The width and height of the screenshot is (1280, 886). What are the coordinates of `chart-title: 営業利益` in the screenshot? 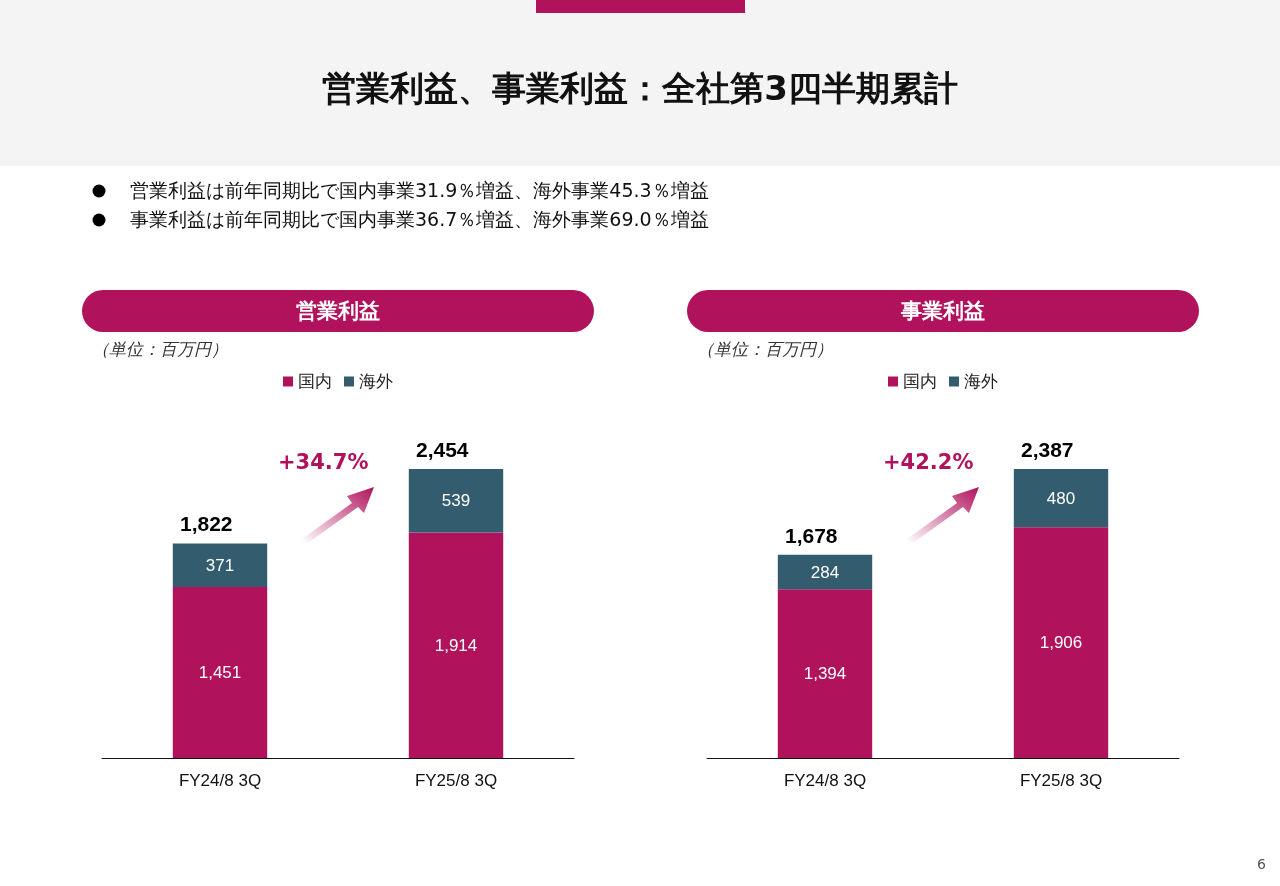 It's located at (338, 311).